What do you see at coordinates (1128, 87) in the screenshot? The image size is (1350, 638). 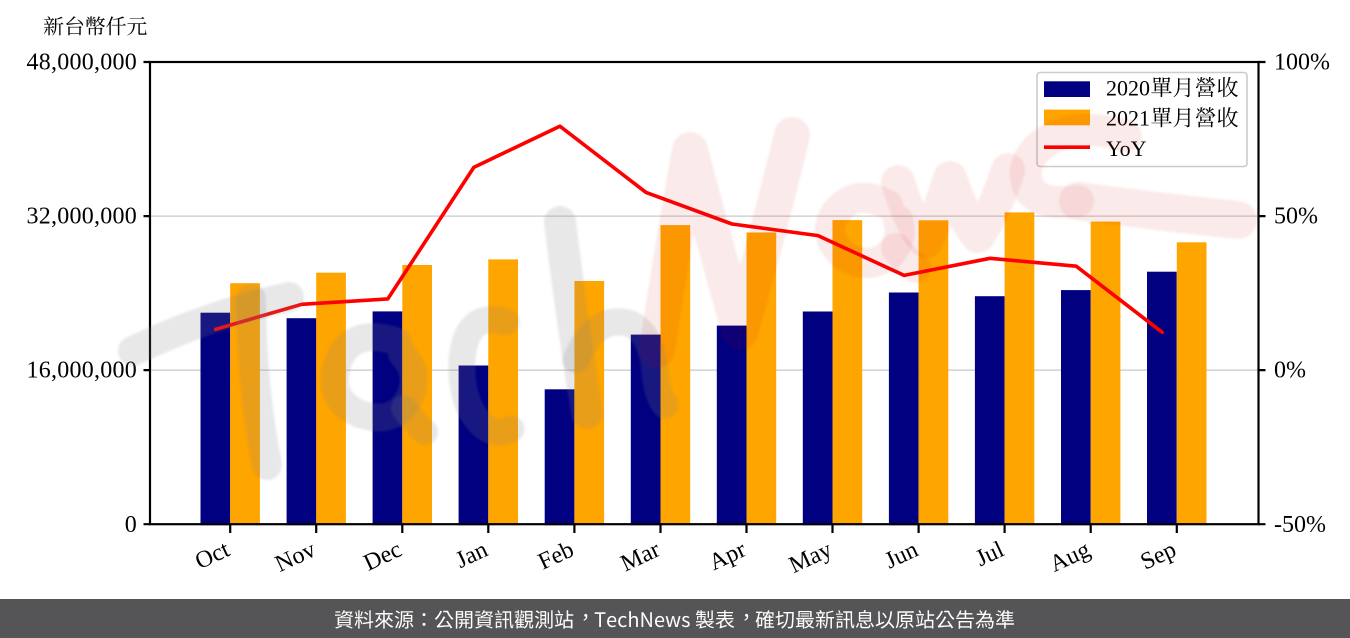 I see `svg-text: 2020` at bounding box center [1128, 87].